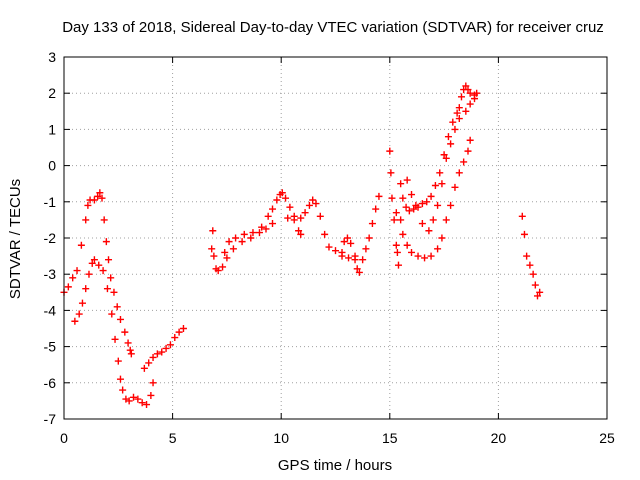 This screenshot has height=480, width=640. Describe the element at coordinates (15, 239) in the screenshot. I see `y-axis-label: SDTVAR / TECUs` at that location.